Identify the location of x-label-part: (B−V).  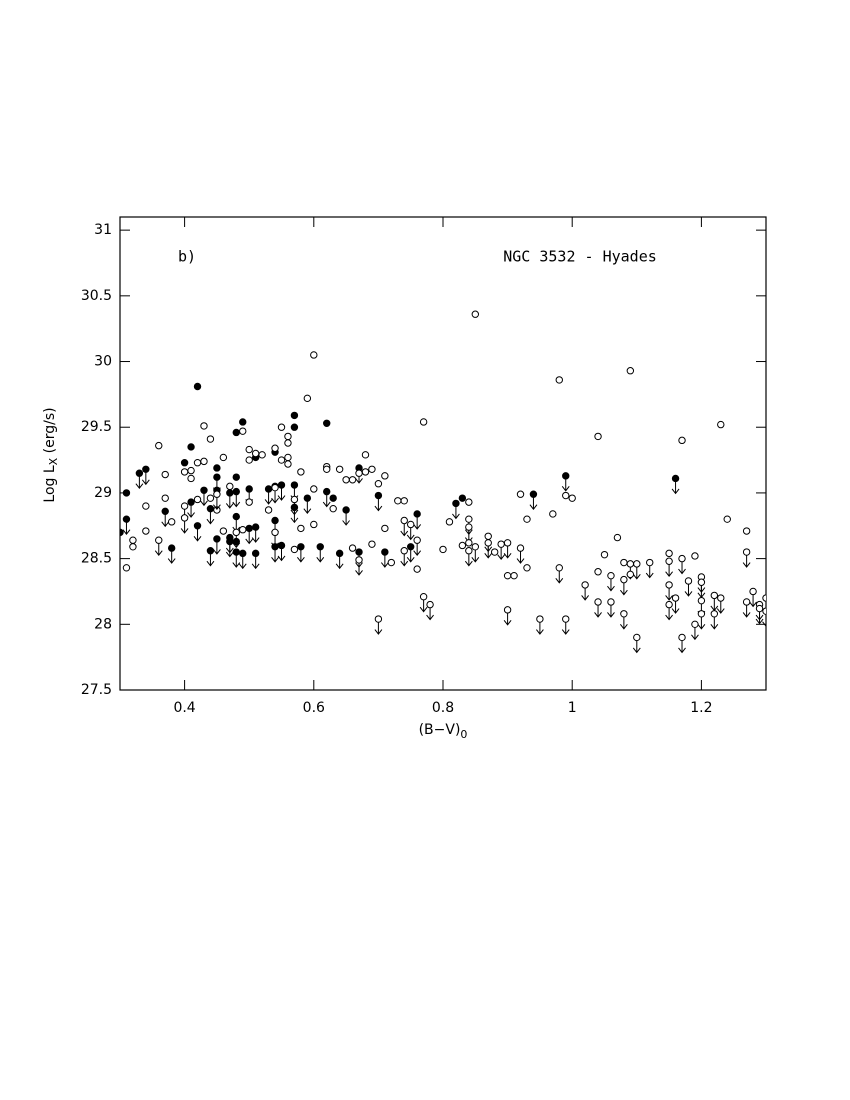
(440, 730).